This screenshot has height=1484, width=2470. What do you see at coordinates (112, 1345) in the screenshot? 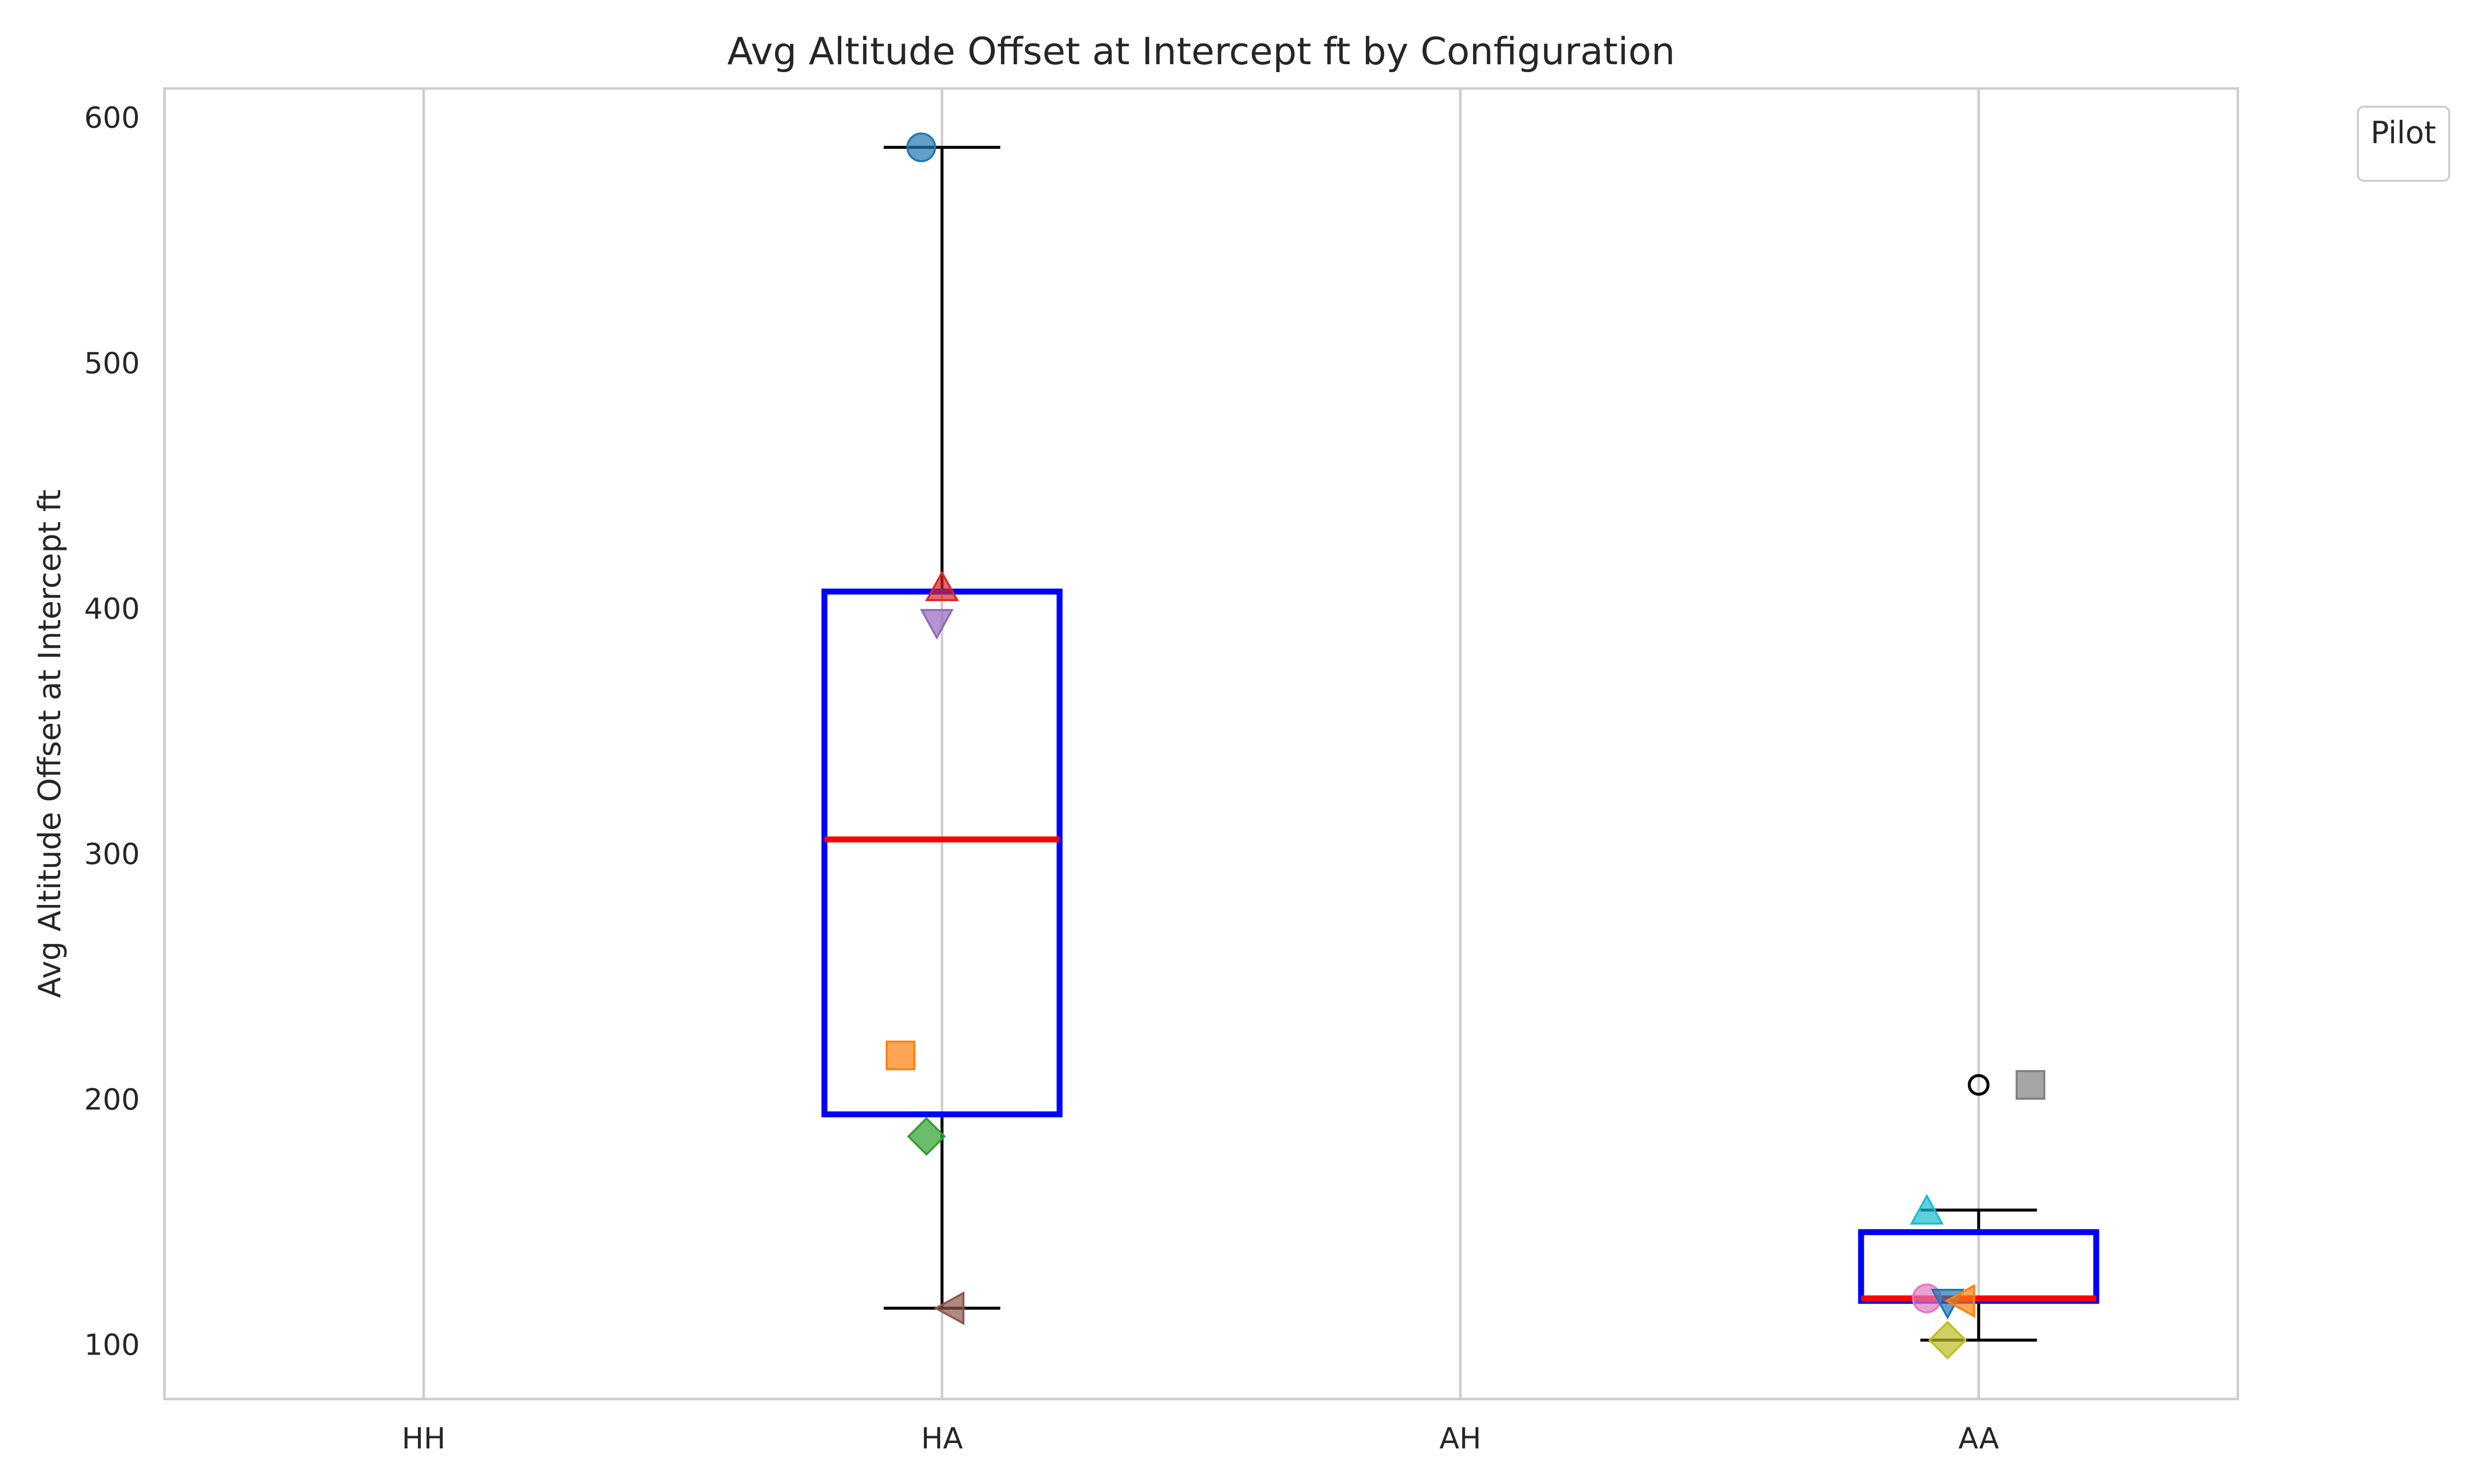
I see `y-tick-label-100: 100` at bounding box center [112, 1345].